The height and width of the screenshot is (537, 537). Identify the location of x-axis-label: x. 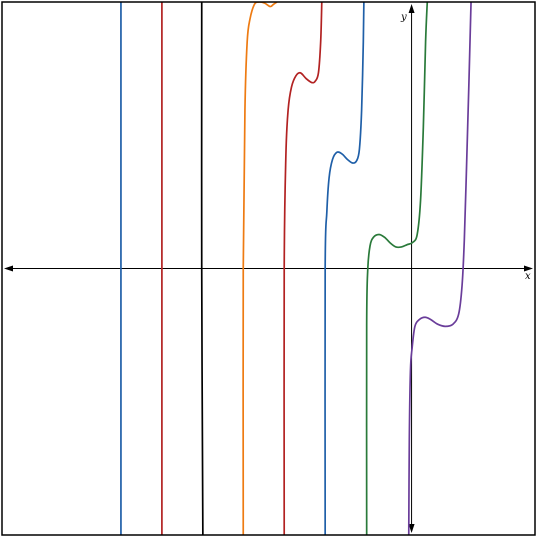
(528, 276).